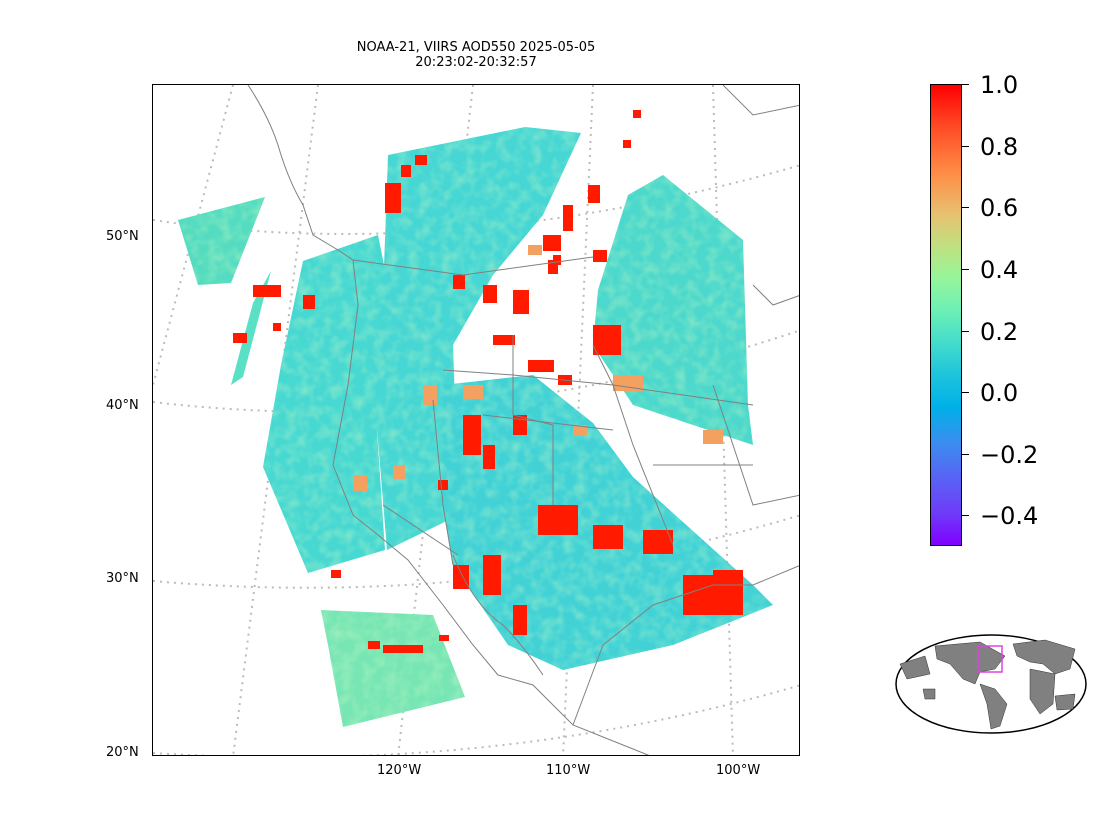  Describe the element at coordinates (1009, 455) in the screenshot. I see `colorbar-label: −0.2` at that location.